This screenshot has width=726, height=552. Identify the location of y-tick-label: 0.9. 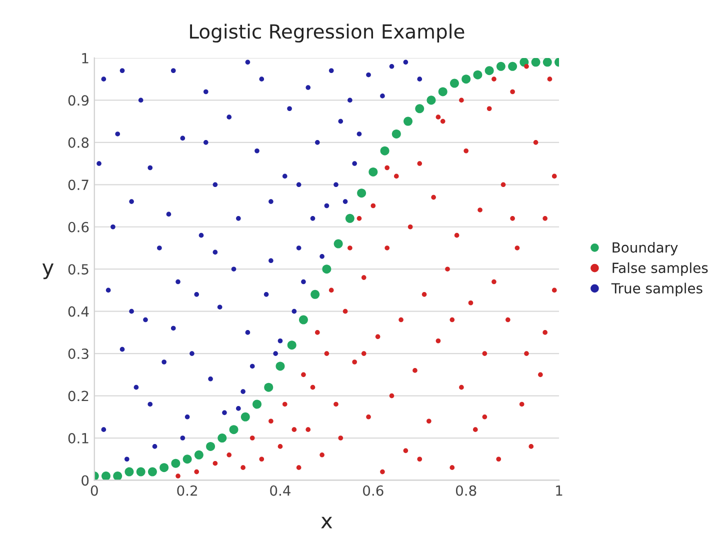
(78, 100).